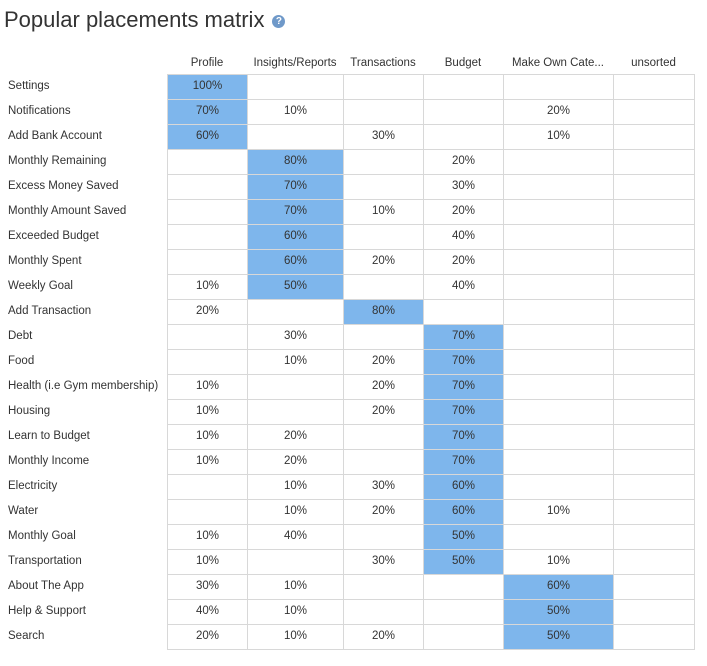  I want to click on row-label: Add Transaction, so click(50, 311).